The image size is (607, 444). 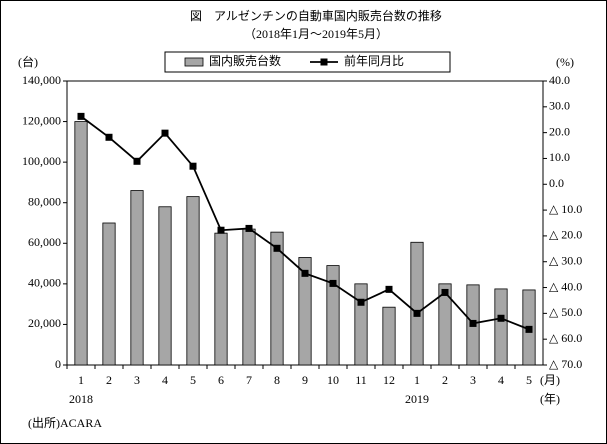 What do you see at coordinates (307, 62) in the screenshot?
I see `legend-box` at bounding box center [307, 62].